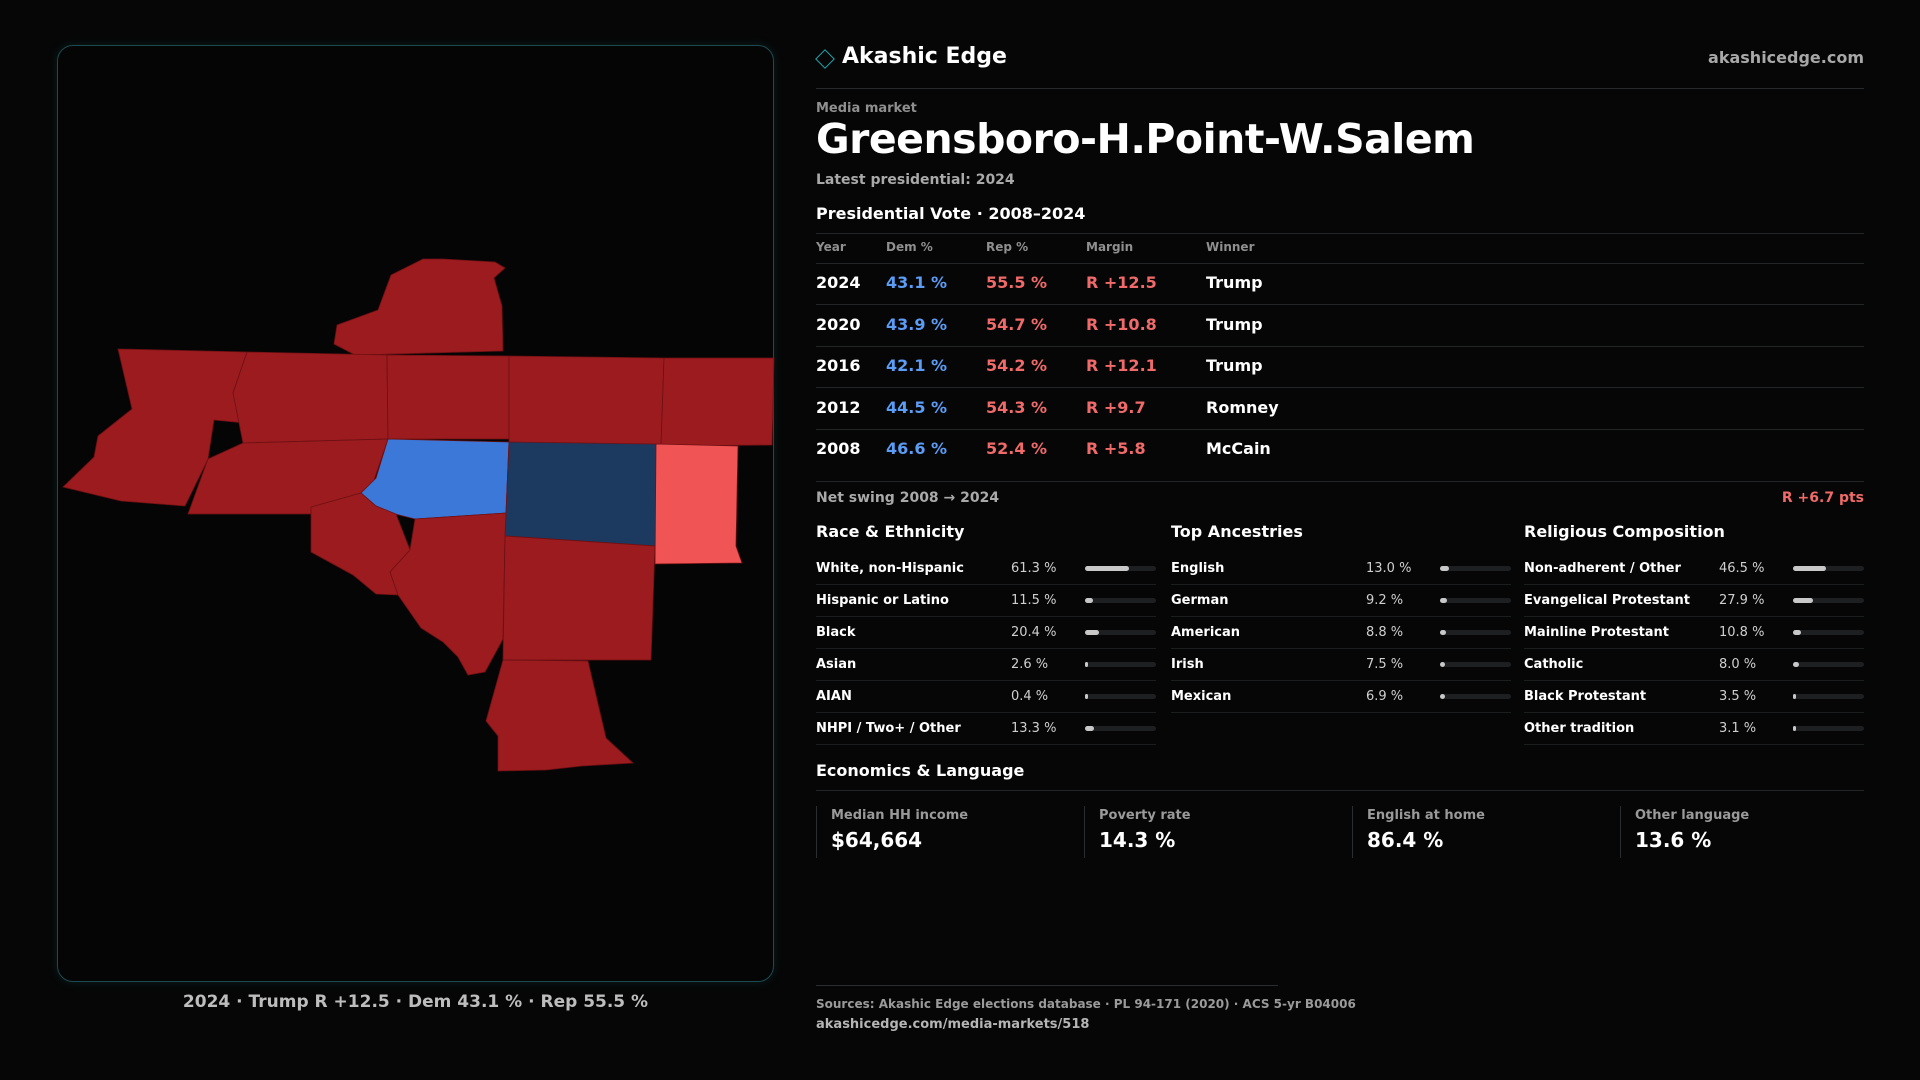  I want to click on county-far-east, so click(698, 504).